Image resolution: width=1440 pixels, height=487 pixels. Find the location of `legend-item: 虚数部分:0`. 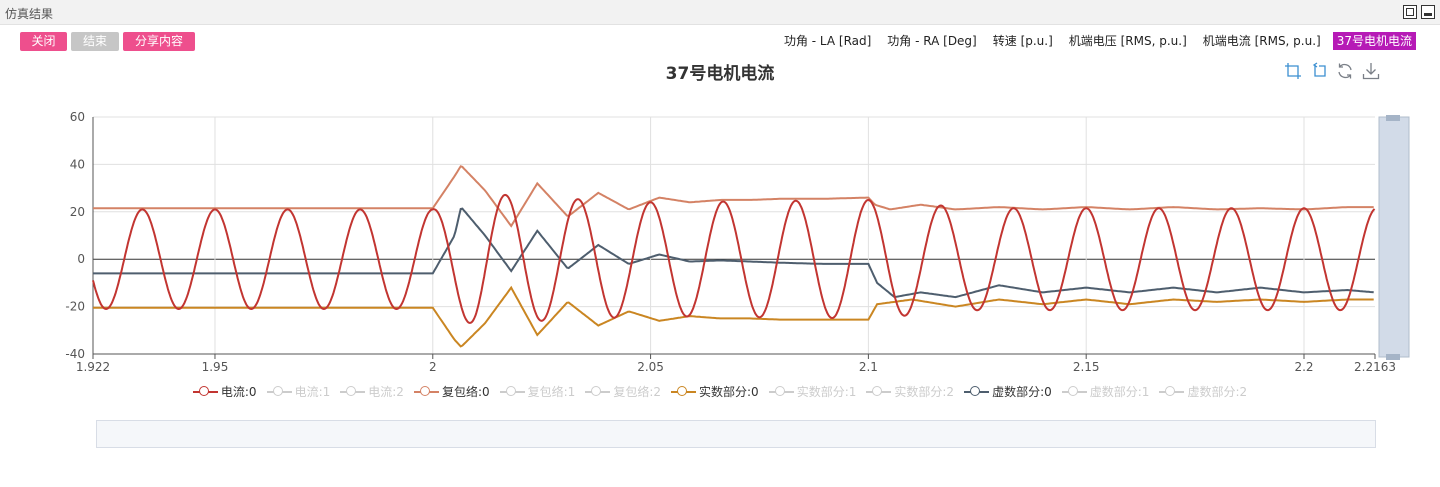

legend-item: 虚数部分:0 is located at coordinates (1008, 391).